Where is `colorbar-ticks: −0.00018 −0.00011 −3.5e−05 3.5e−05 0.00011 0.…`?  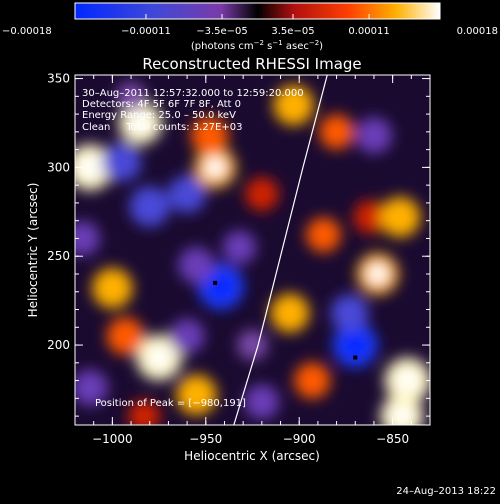
colorbar-ticks: −0.00018 −0.00011 −3.5e−05 3.5e−05 0.00011 0.… is located at coordinates (250, 25).